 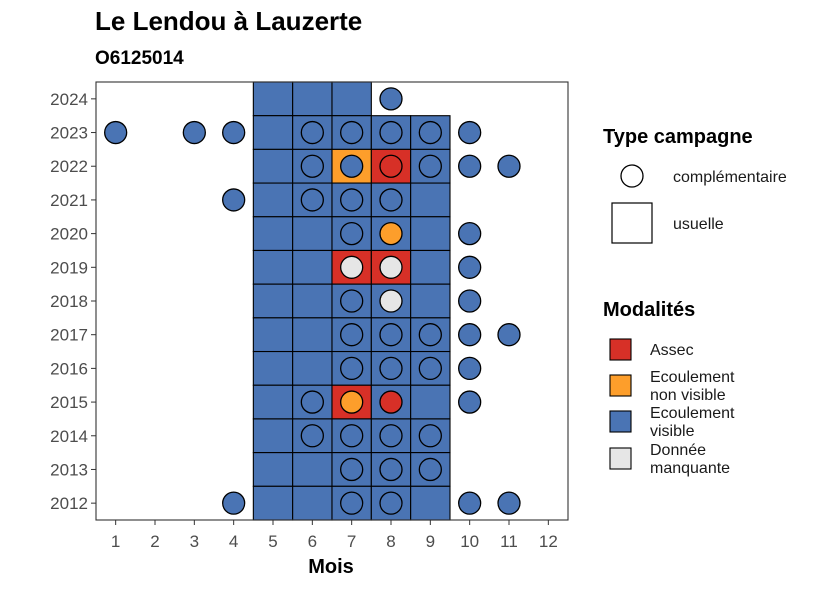 What do you see at coordinates (620, 385) in the screenshot?
I see `legend-key-ecoulement-non-visible` at bounding box center [620, 385].